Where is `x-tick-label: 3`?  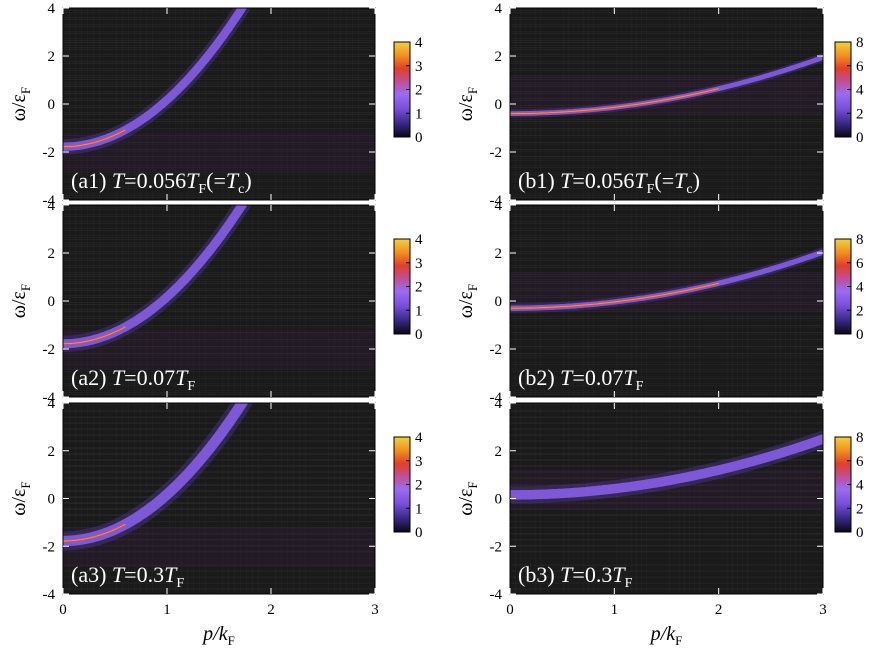 x-tick-label: 3 is located at coordinates (823, 610).